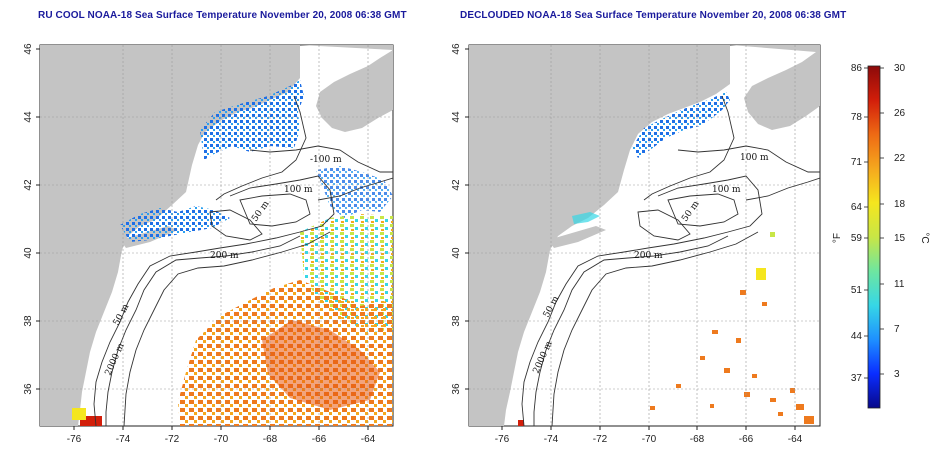  What do you see at coordinates (857, 378) in the screenshot?
I see `colorbar-f-tick-7: 37` at bounding box center [857, 378].